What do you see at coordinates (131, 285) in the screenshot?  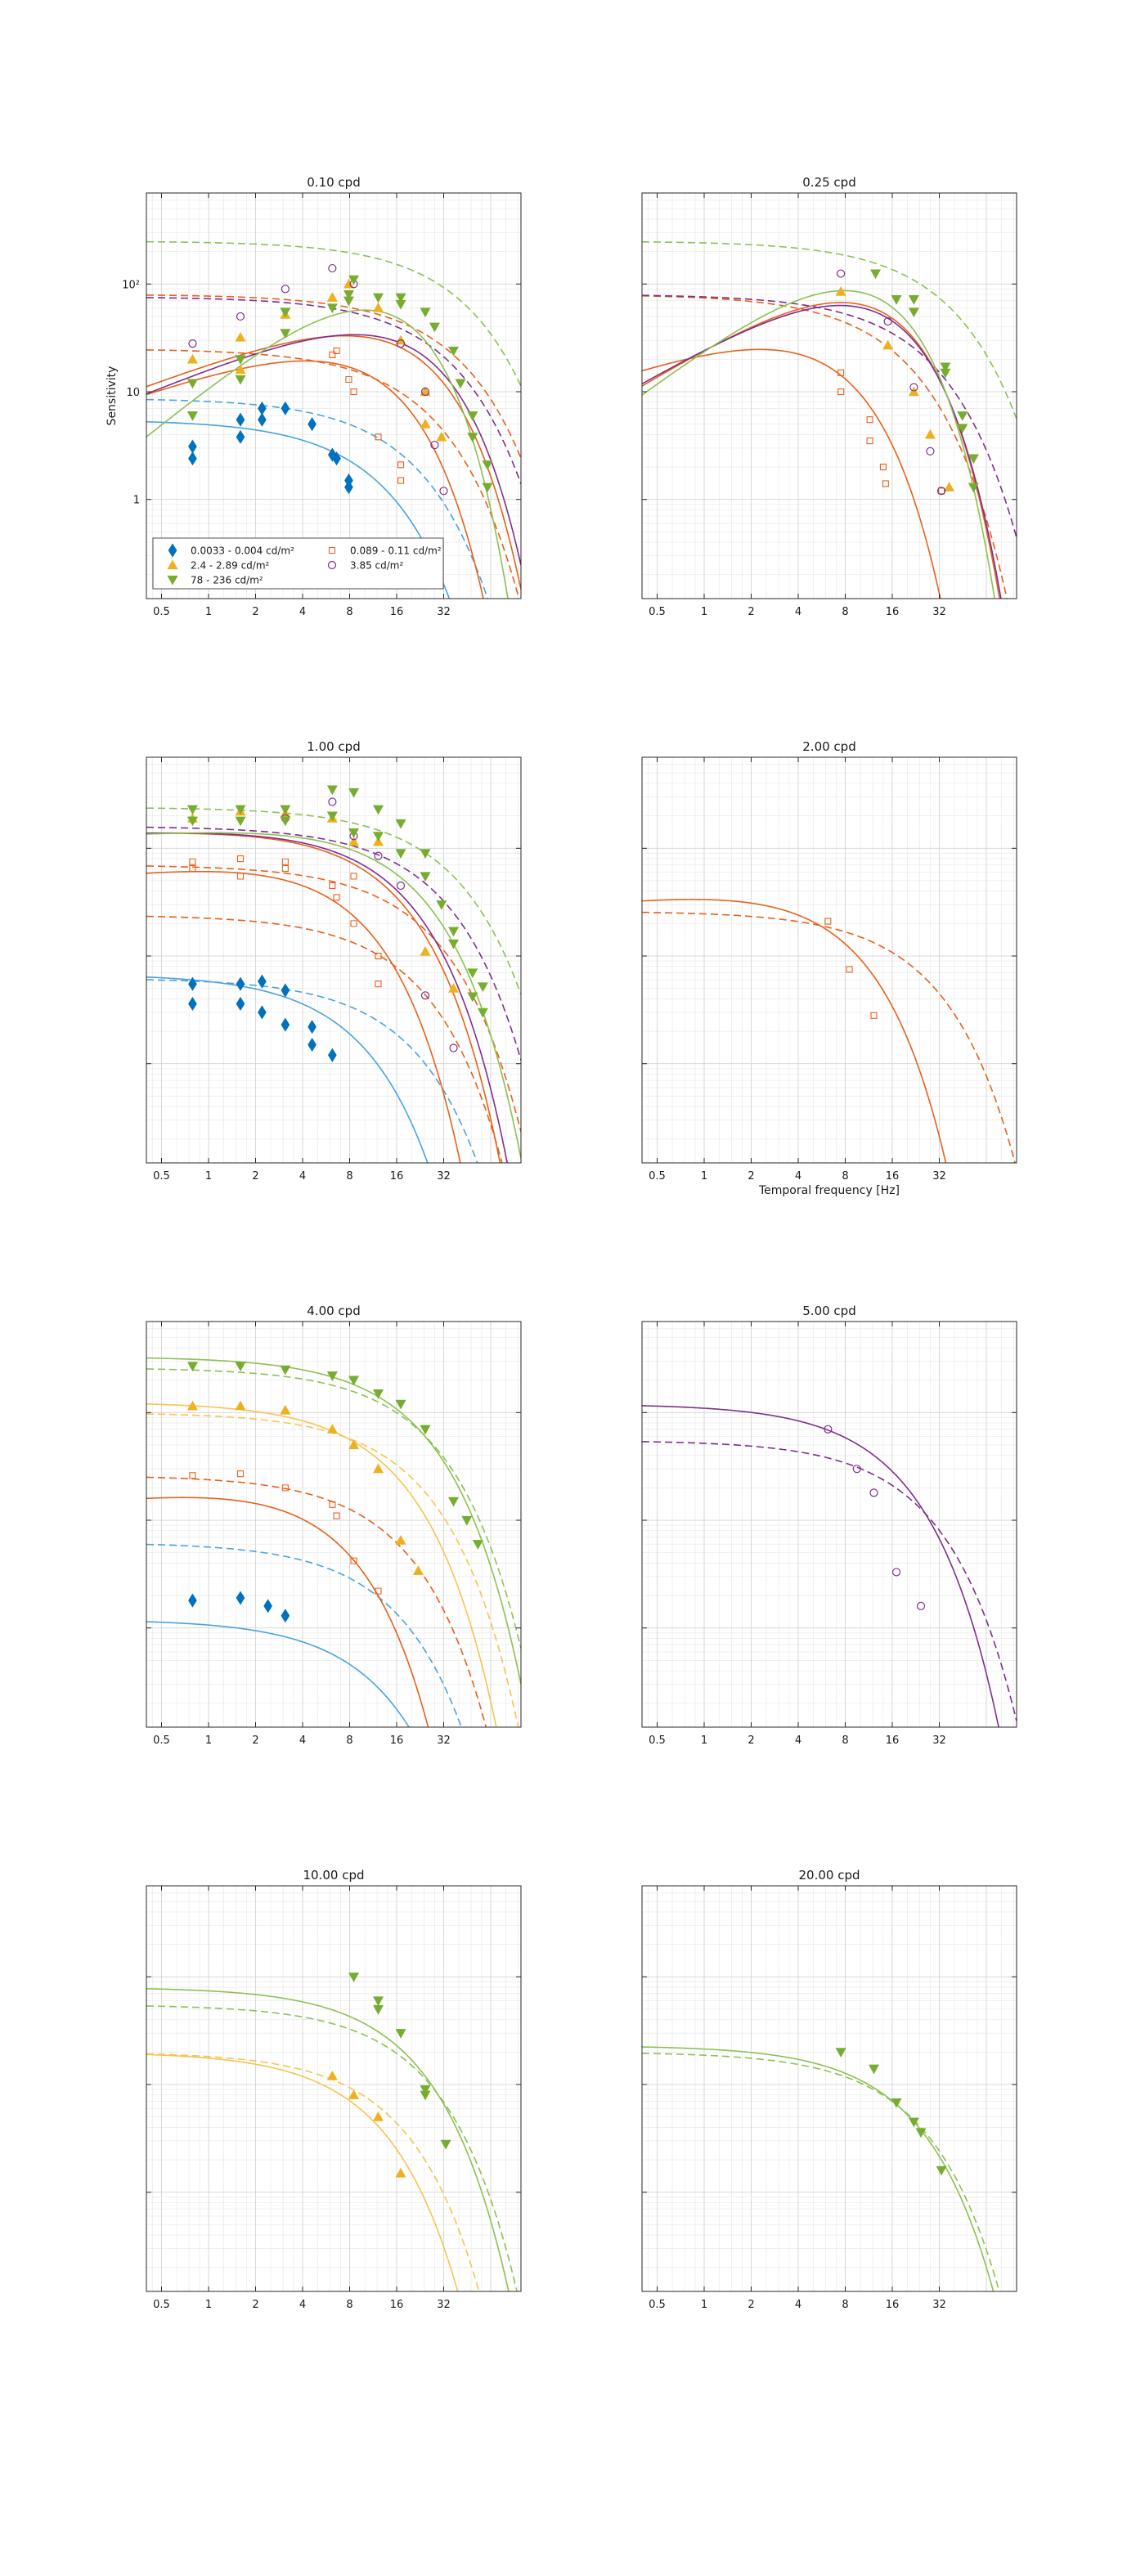 I see `y-tick-label: 10²` at bounding box center [131, 285].